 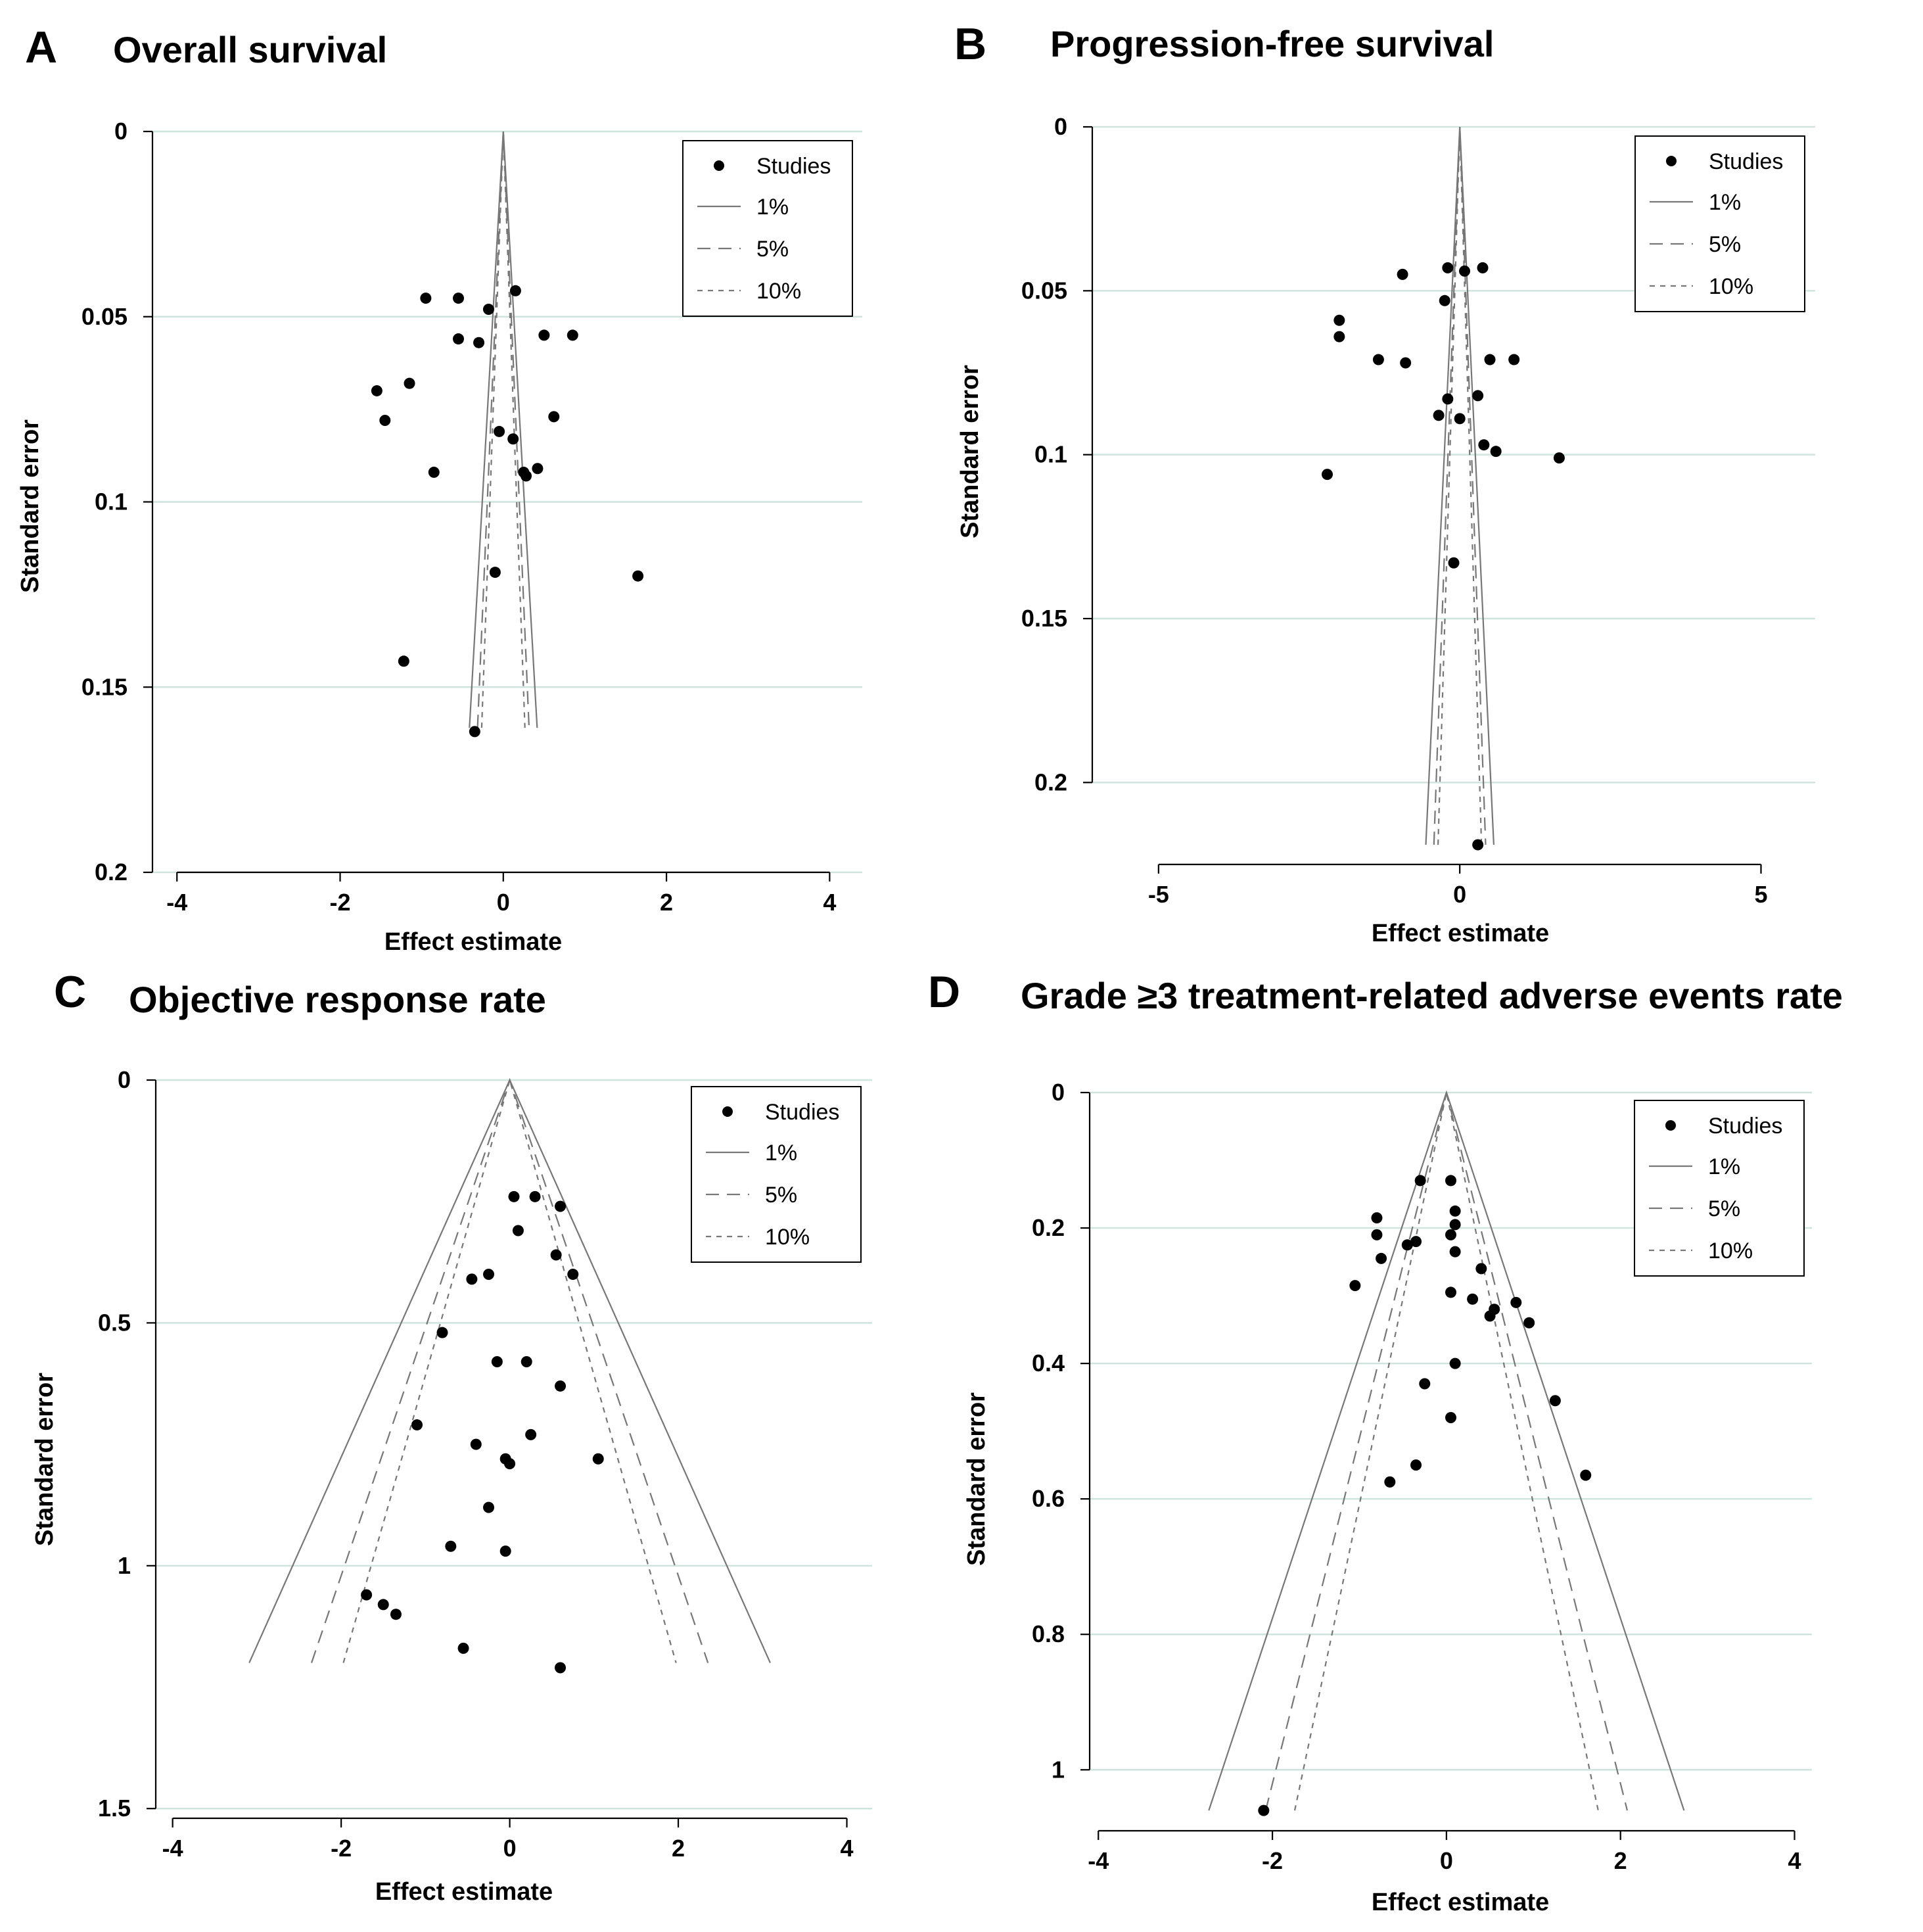 I want to click on legend-entry-10pct: 10%, so click(x=778, y=292).